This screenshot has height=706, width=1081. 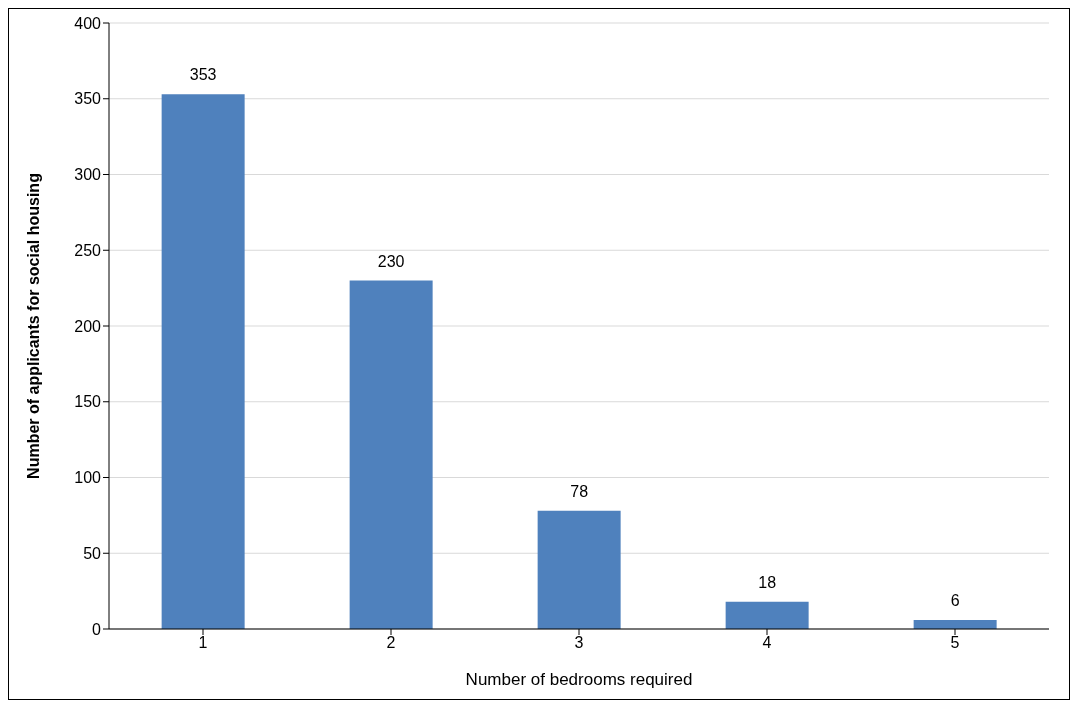 I want to click on y-tick-label: 100, so click(x=88, y=478).